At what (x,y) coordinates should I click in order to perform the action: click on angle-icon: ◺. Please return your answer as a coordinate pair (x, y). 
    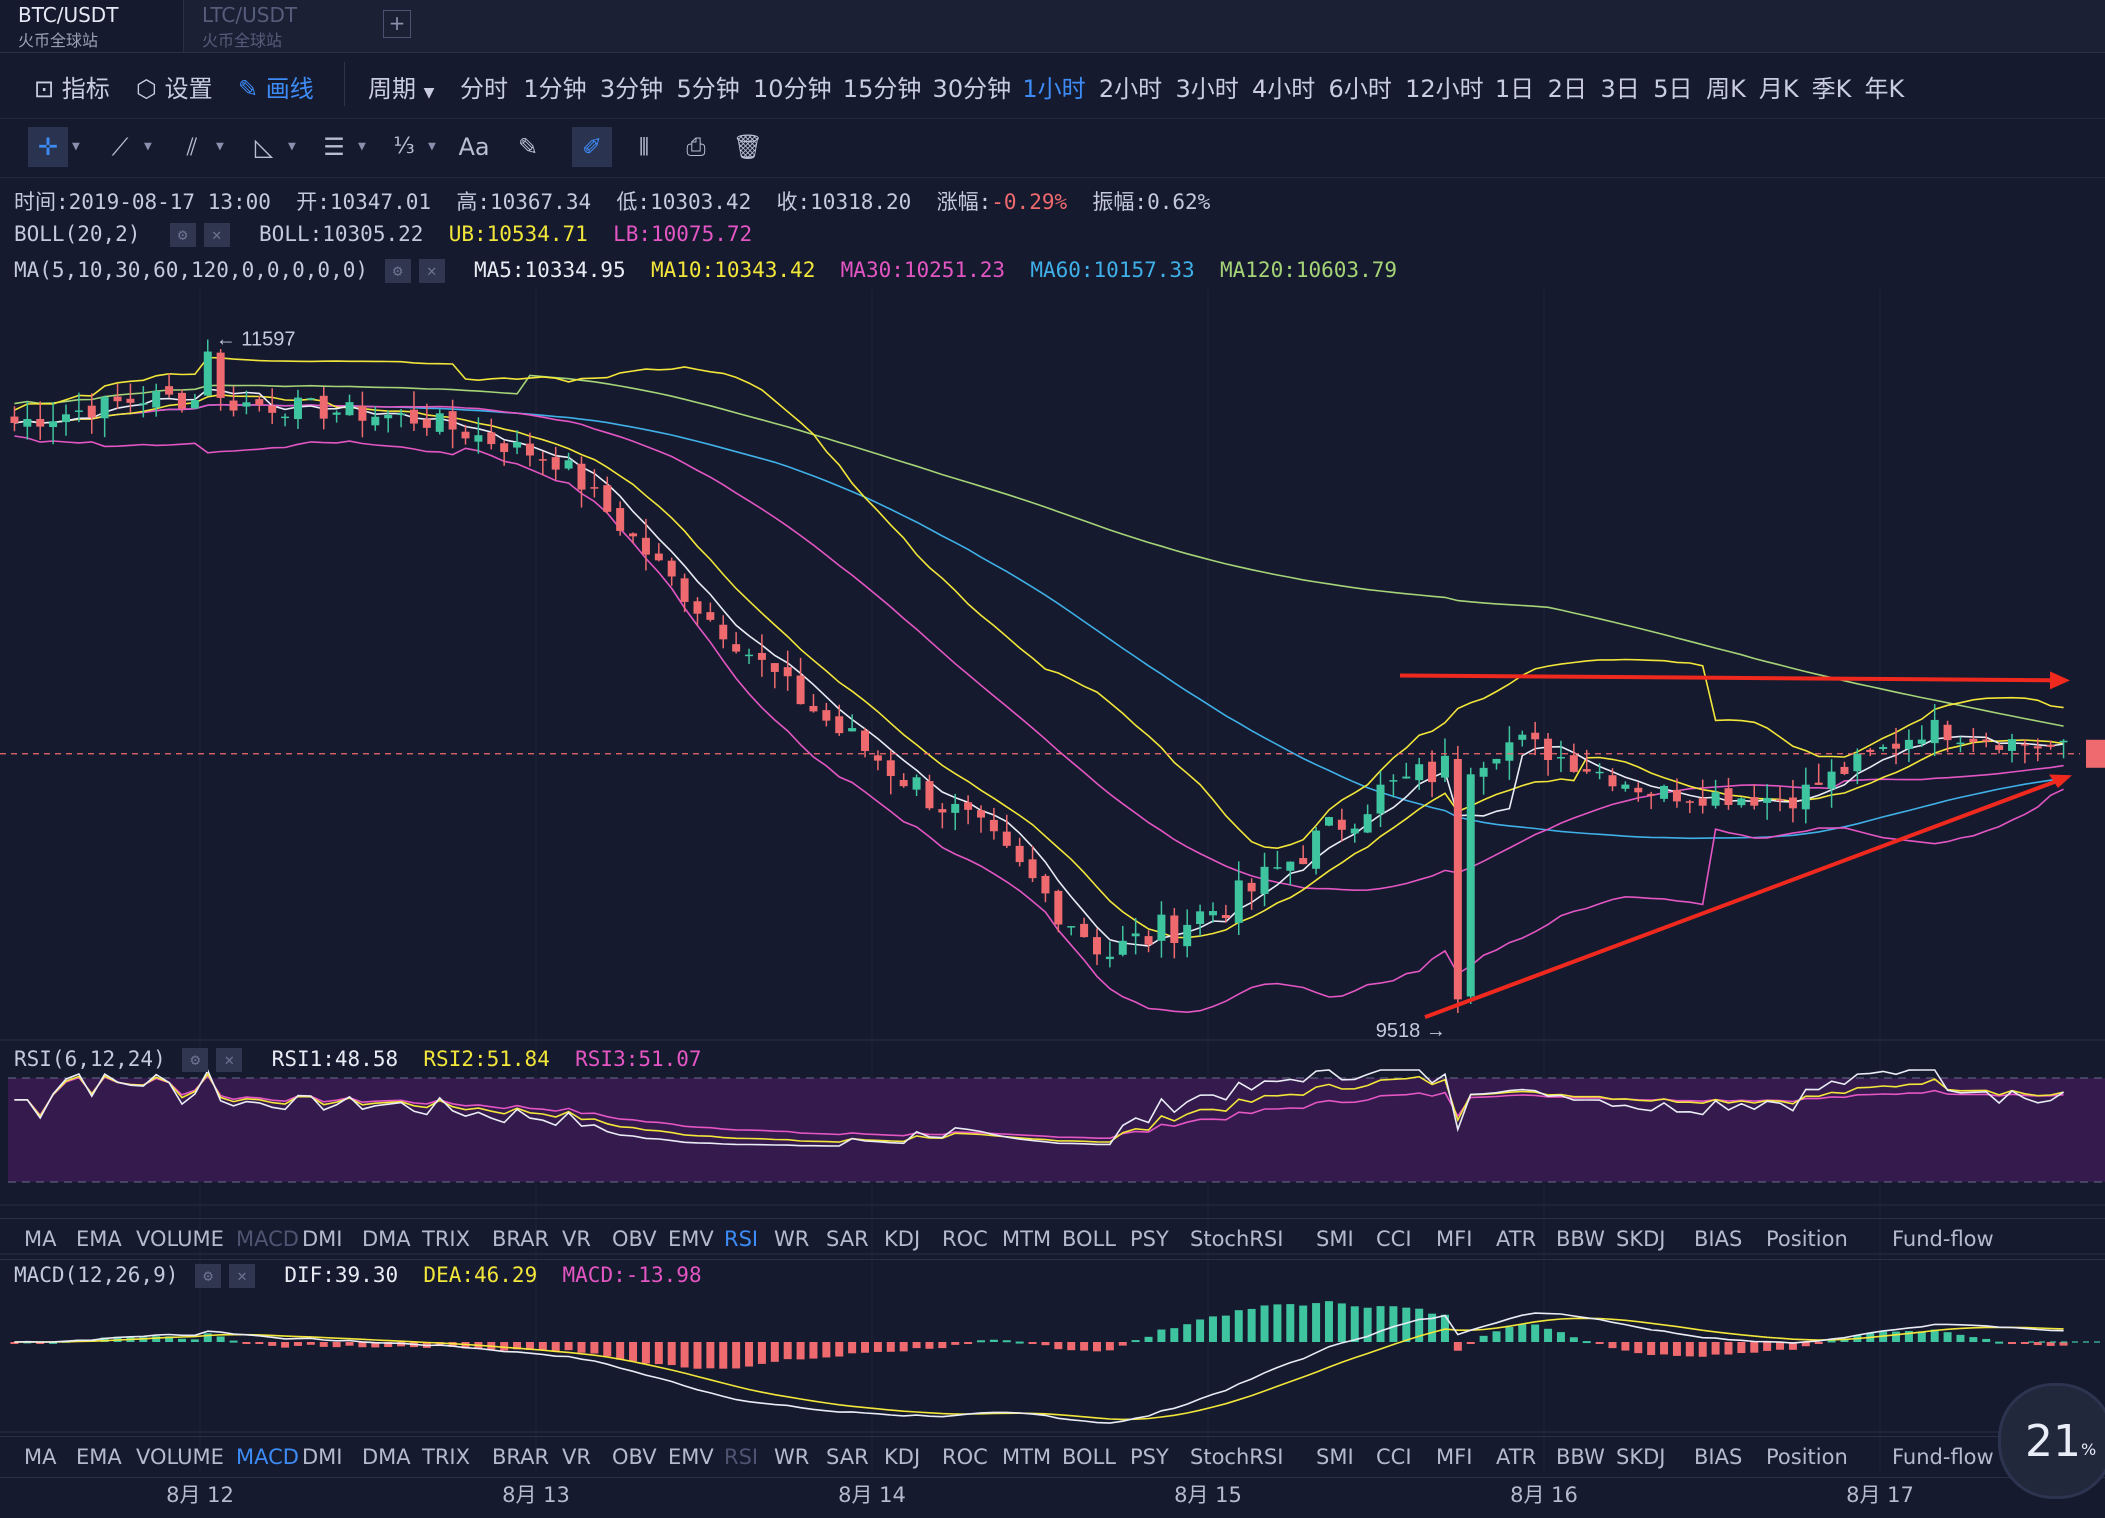
    Looking at the image, I should click on (264, 147).